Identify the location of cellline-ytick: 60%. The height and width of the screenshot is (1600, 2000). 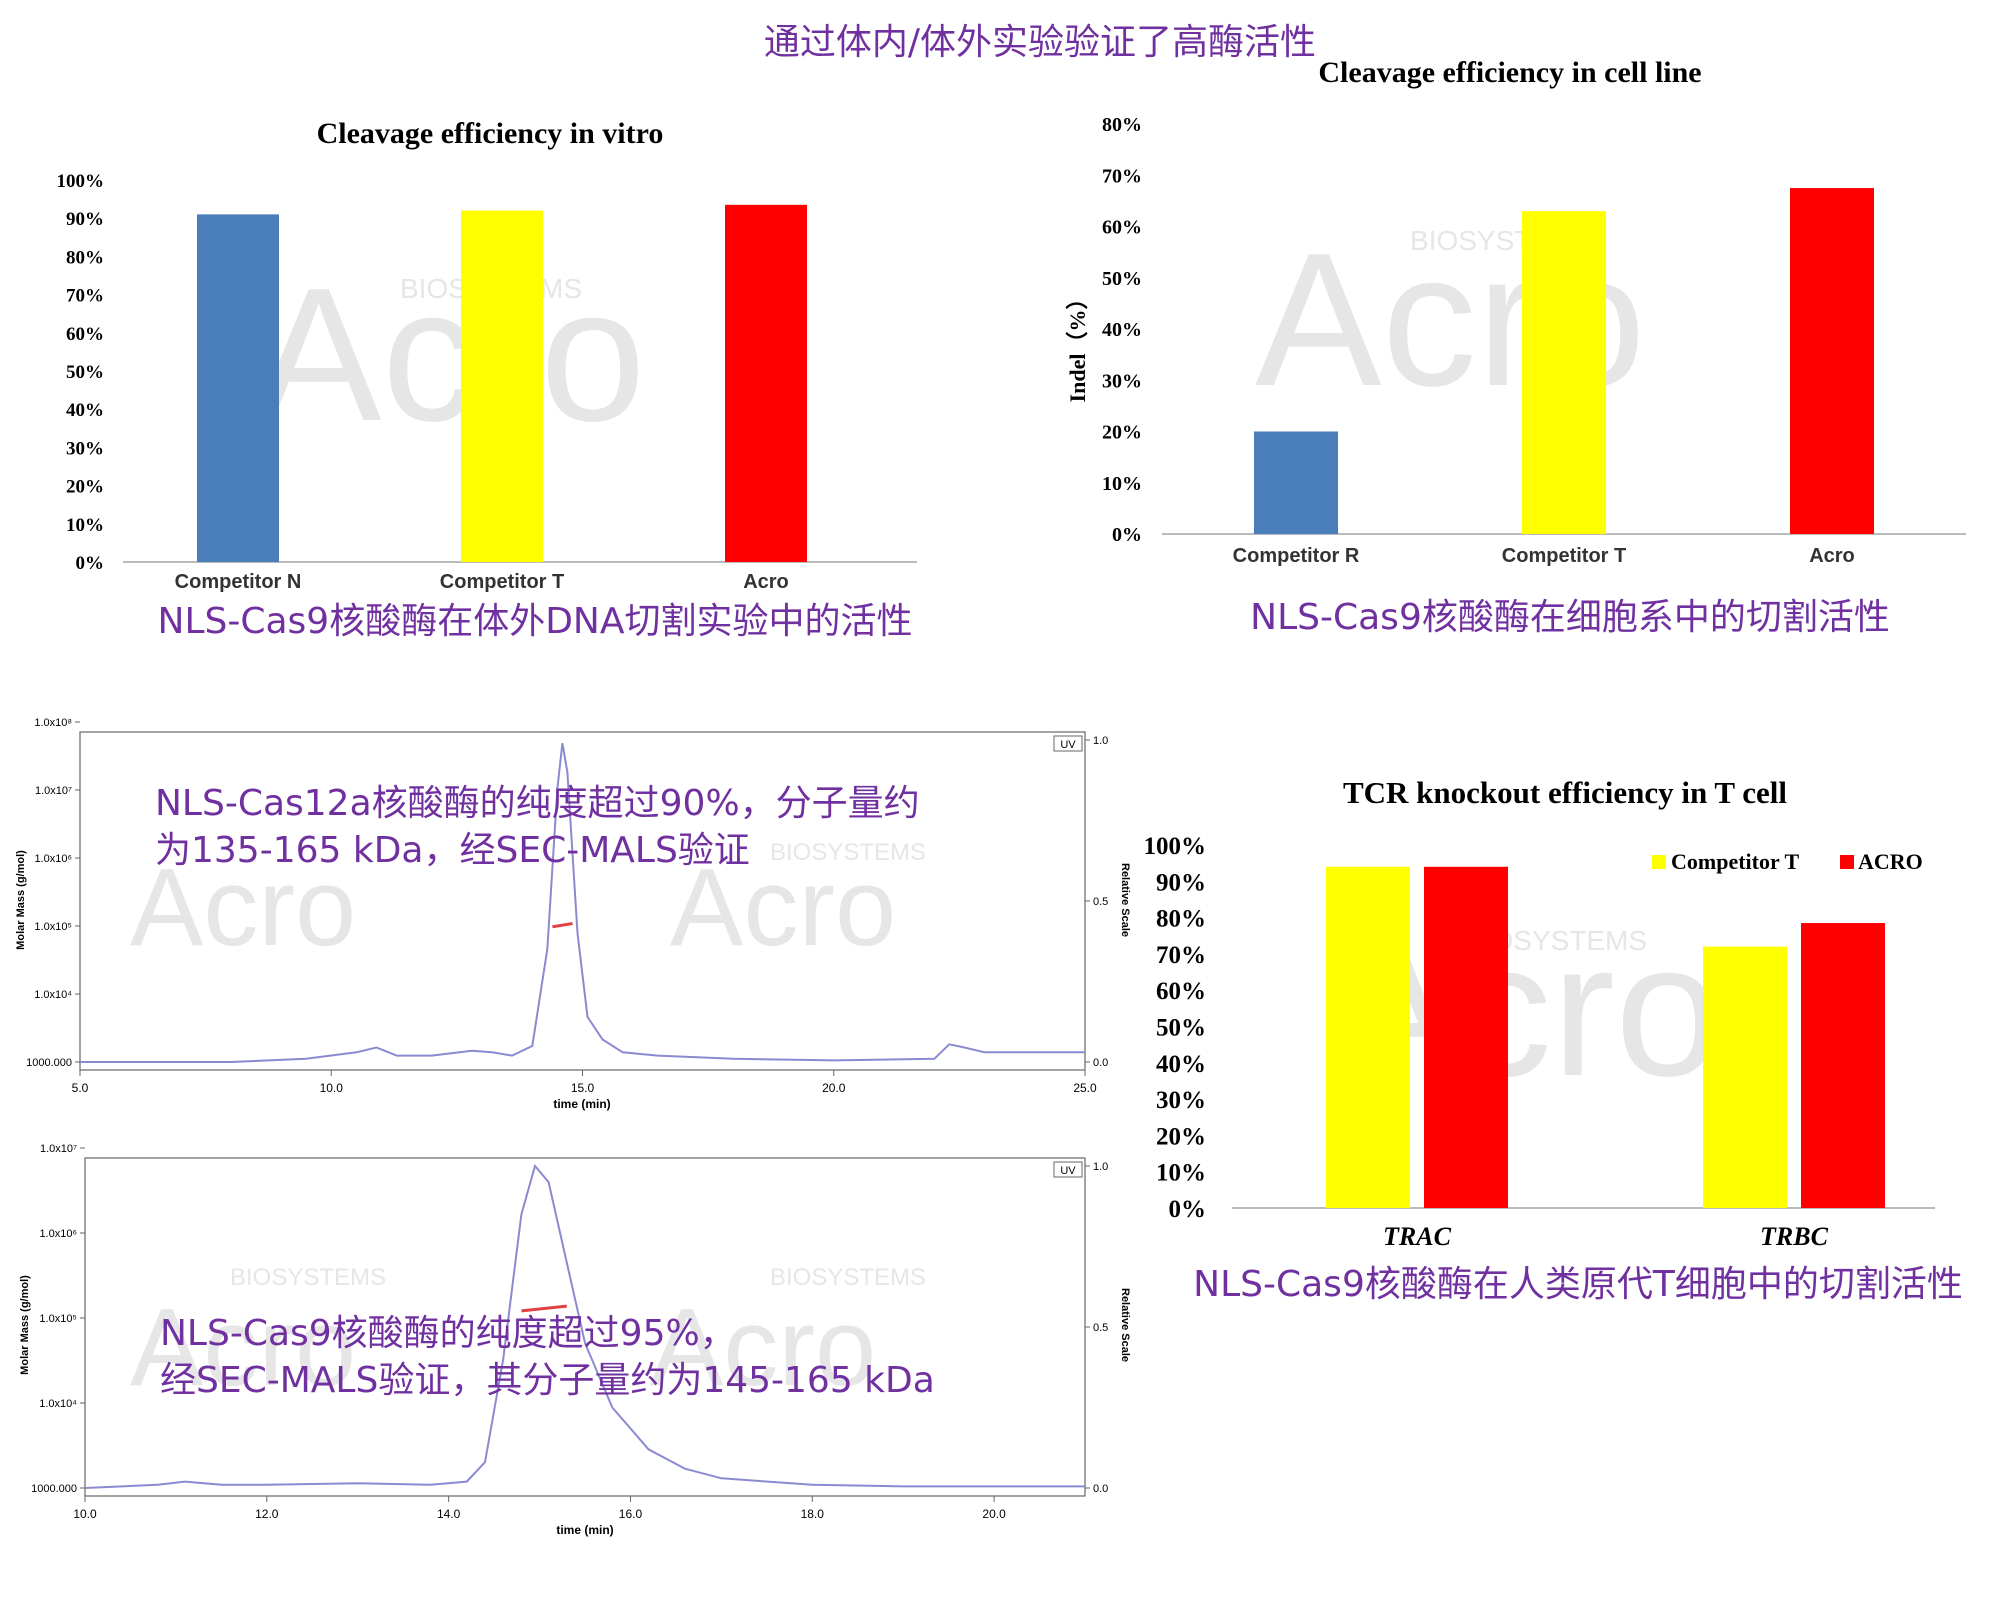
(1122, 228).